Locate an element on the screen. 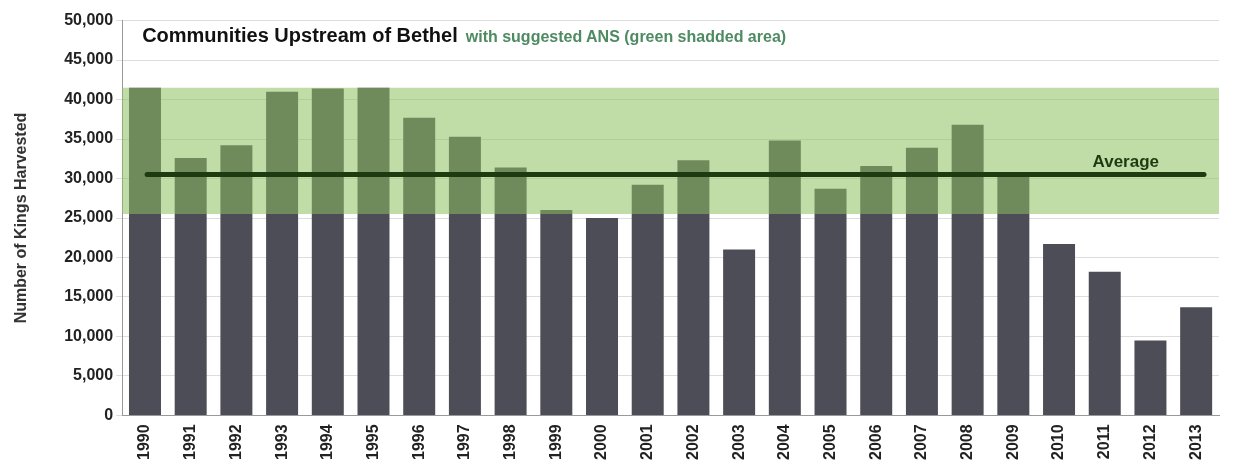  x-tick-label: 2005 is located at coordinates (829, 442).